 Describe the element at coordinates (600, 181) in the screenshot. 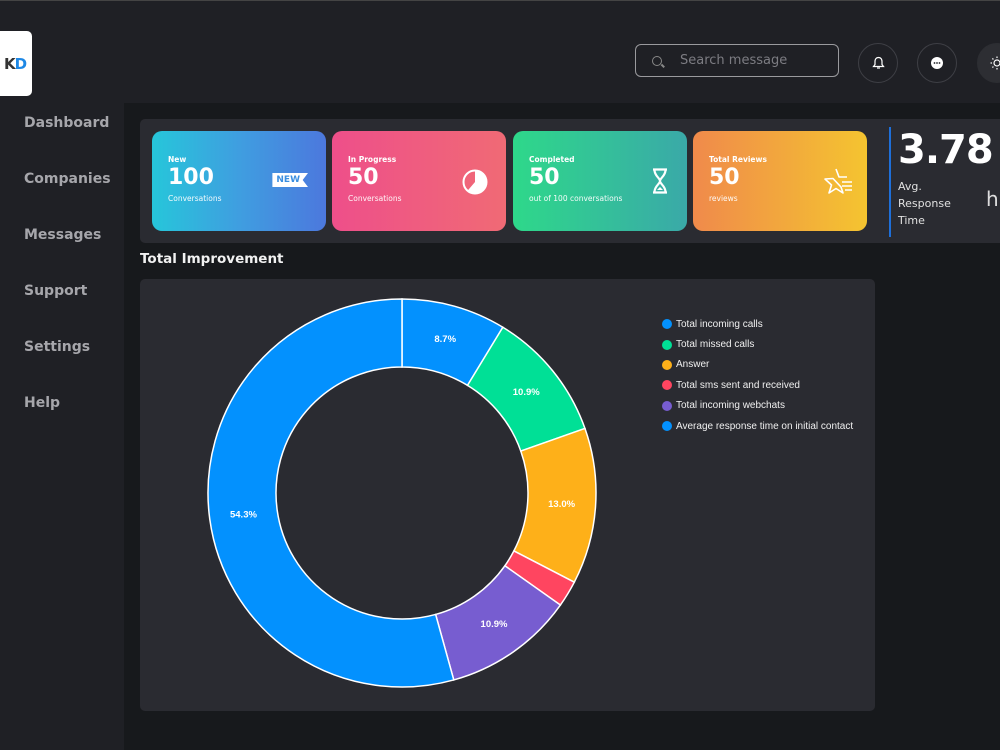

I see `stat-card-completed: Completed 50 out of 100 conversations` at that location.